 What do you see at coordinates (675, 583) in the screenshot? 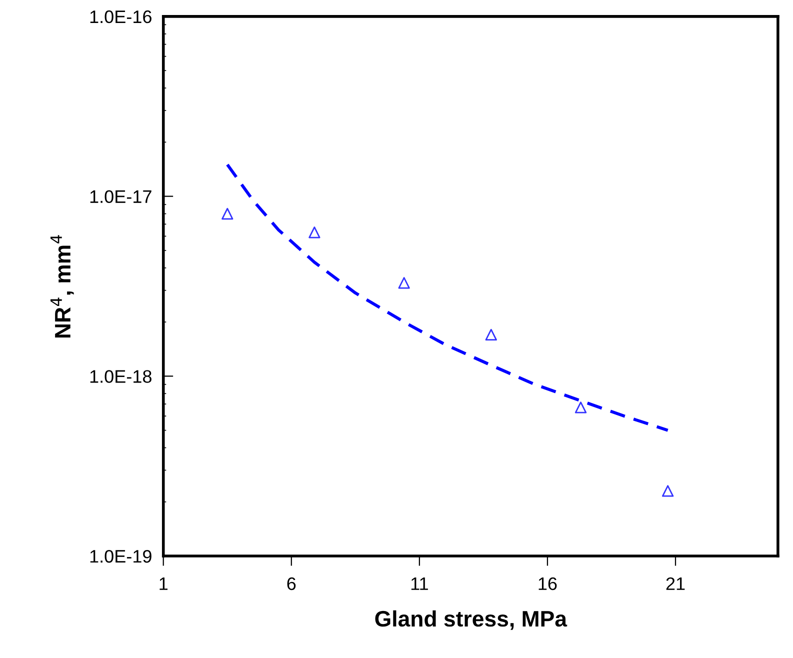
I see `x-tick-label: 21` at bounding box center [675, 583].